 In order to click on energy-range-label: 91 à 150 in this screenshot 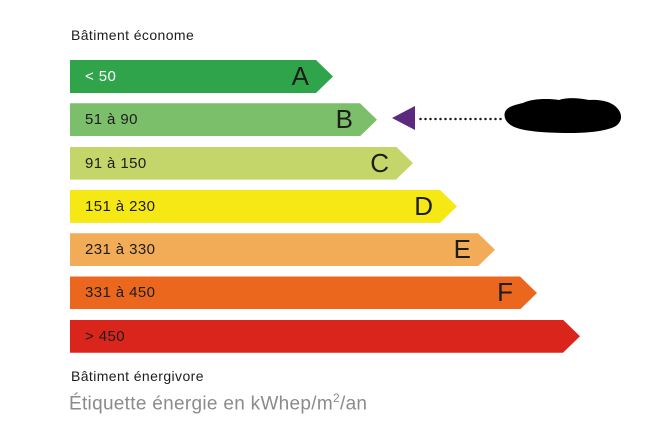, I will do `click(116, 163)`.